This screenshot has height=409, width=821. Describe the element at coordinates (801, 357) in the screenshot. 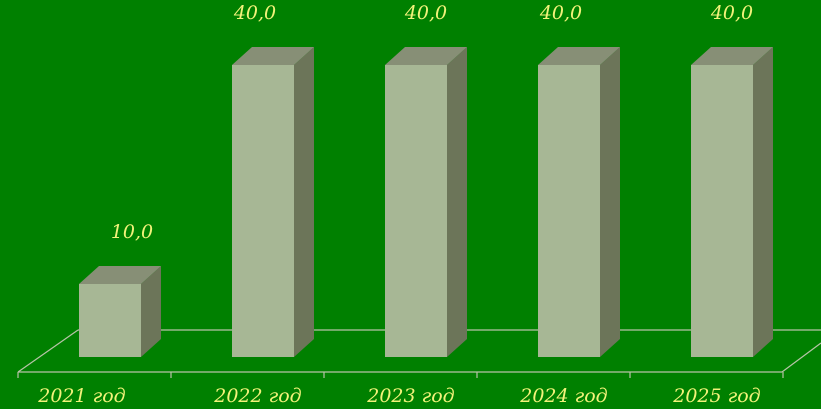

I see `floor-right-edge` at that location.